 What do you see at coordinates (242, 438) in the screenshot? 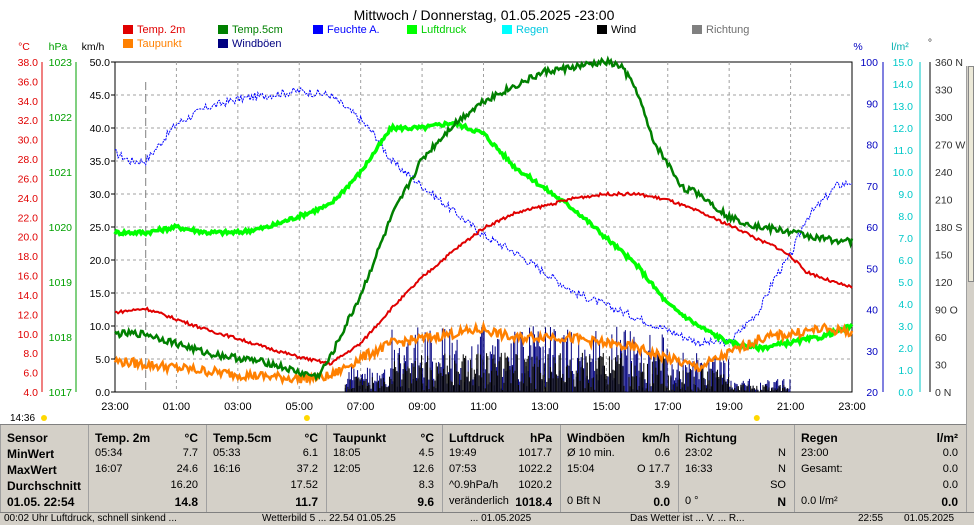
I see `stats-header: Temp.5cm` at bounding box center [242, 438].